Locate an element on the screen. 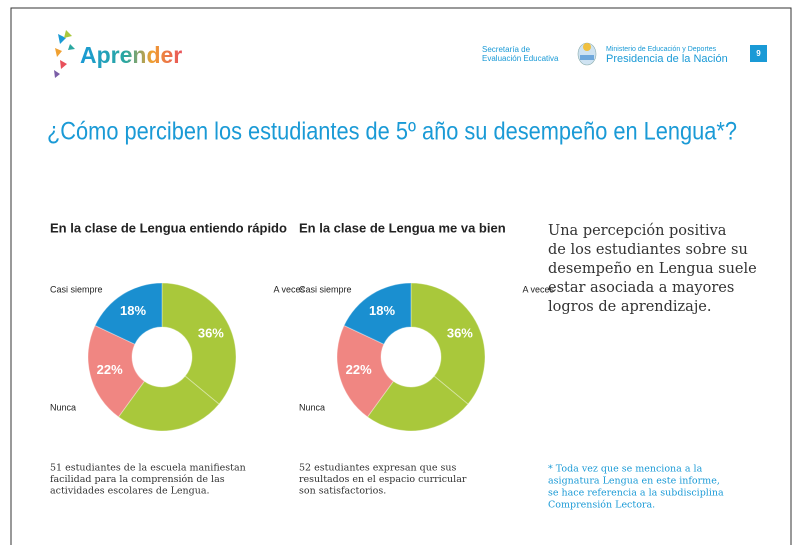  caption-line: son satisfactorios. is located at coordinates (342, 491).